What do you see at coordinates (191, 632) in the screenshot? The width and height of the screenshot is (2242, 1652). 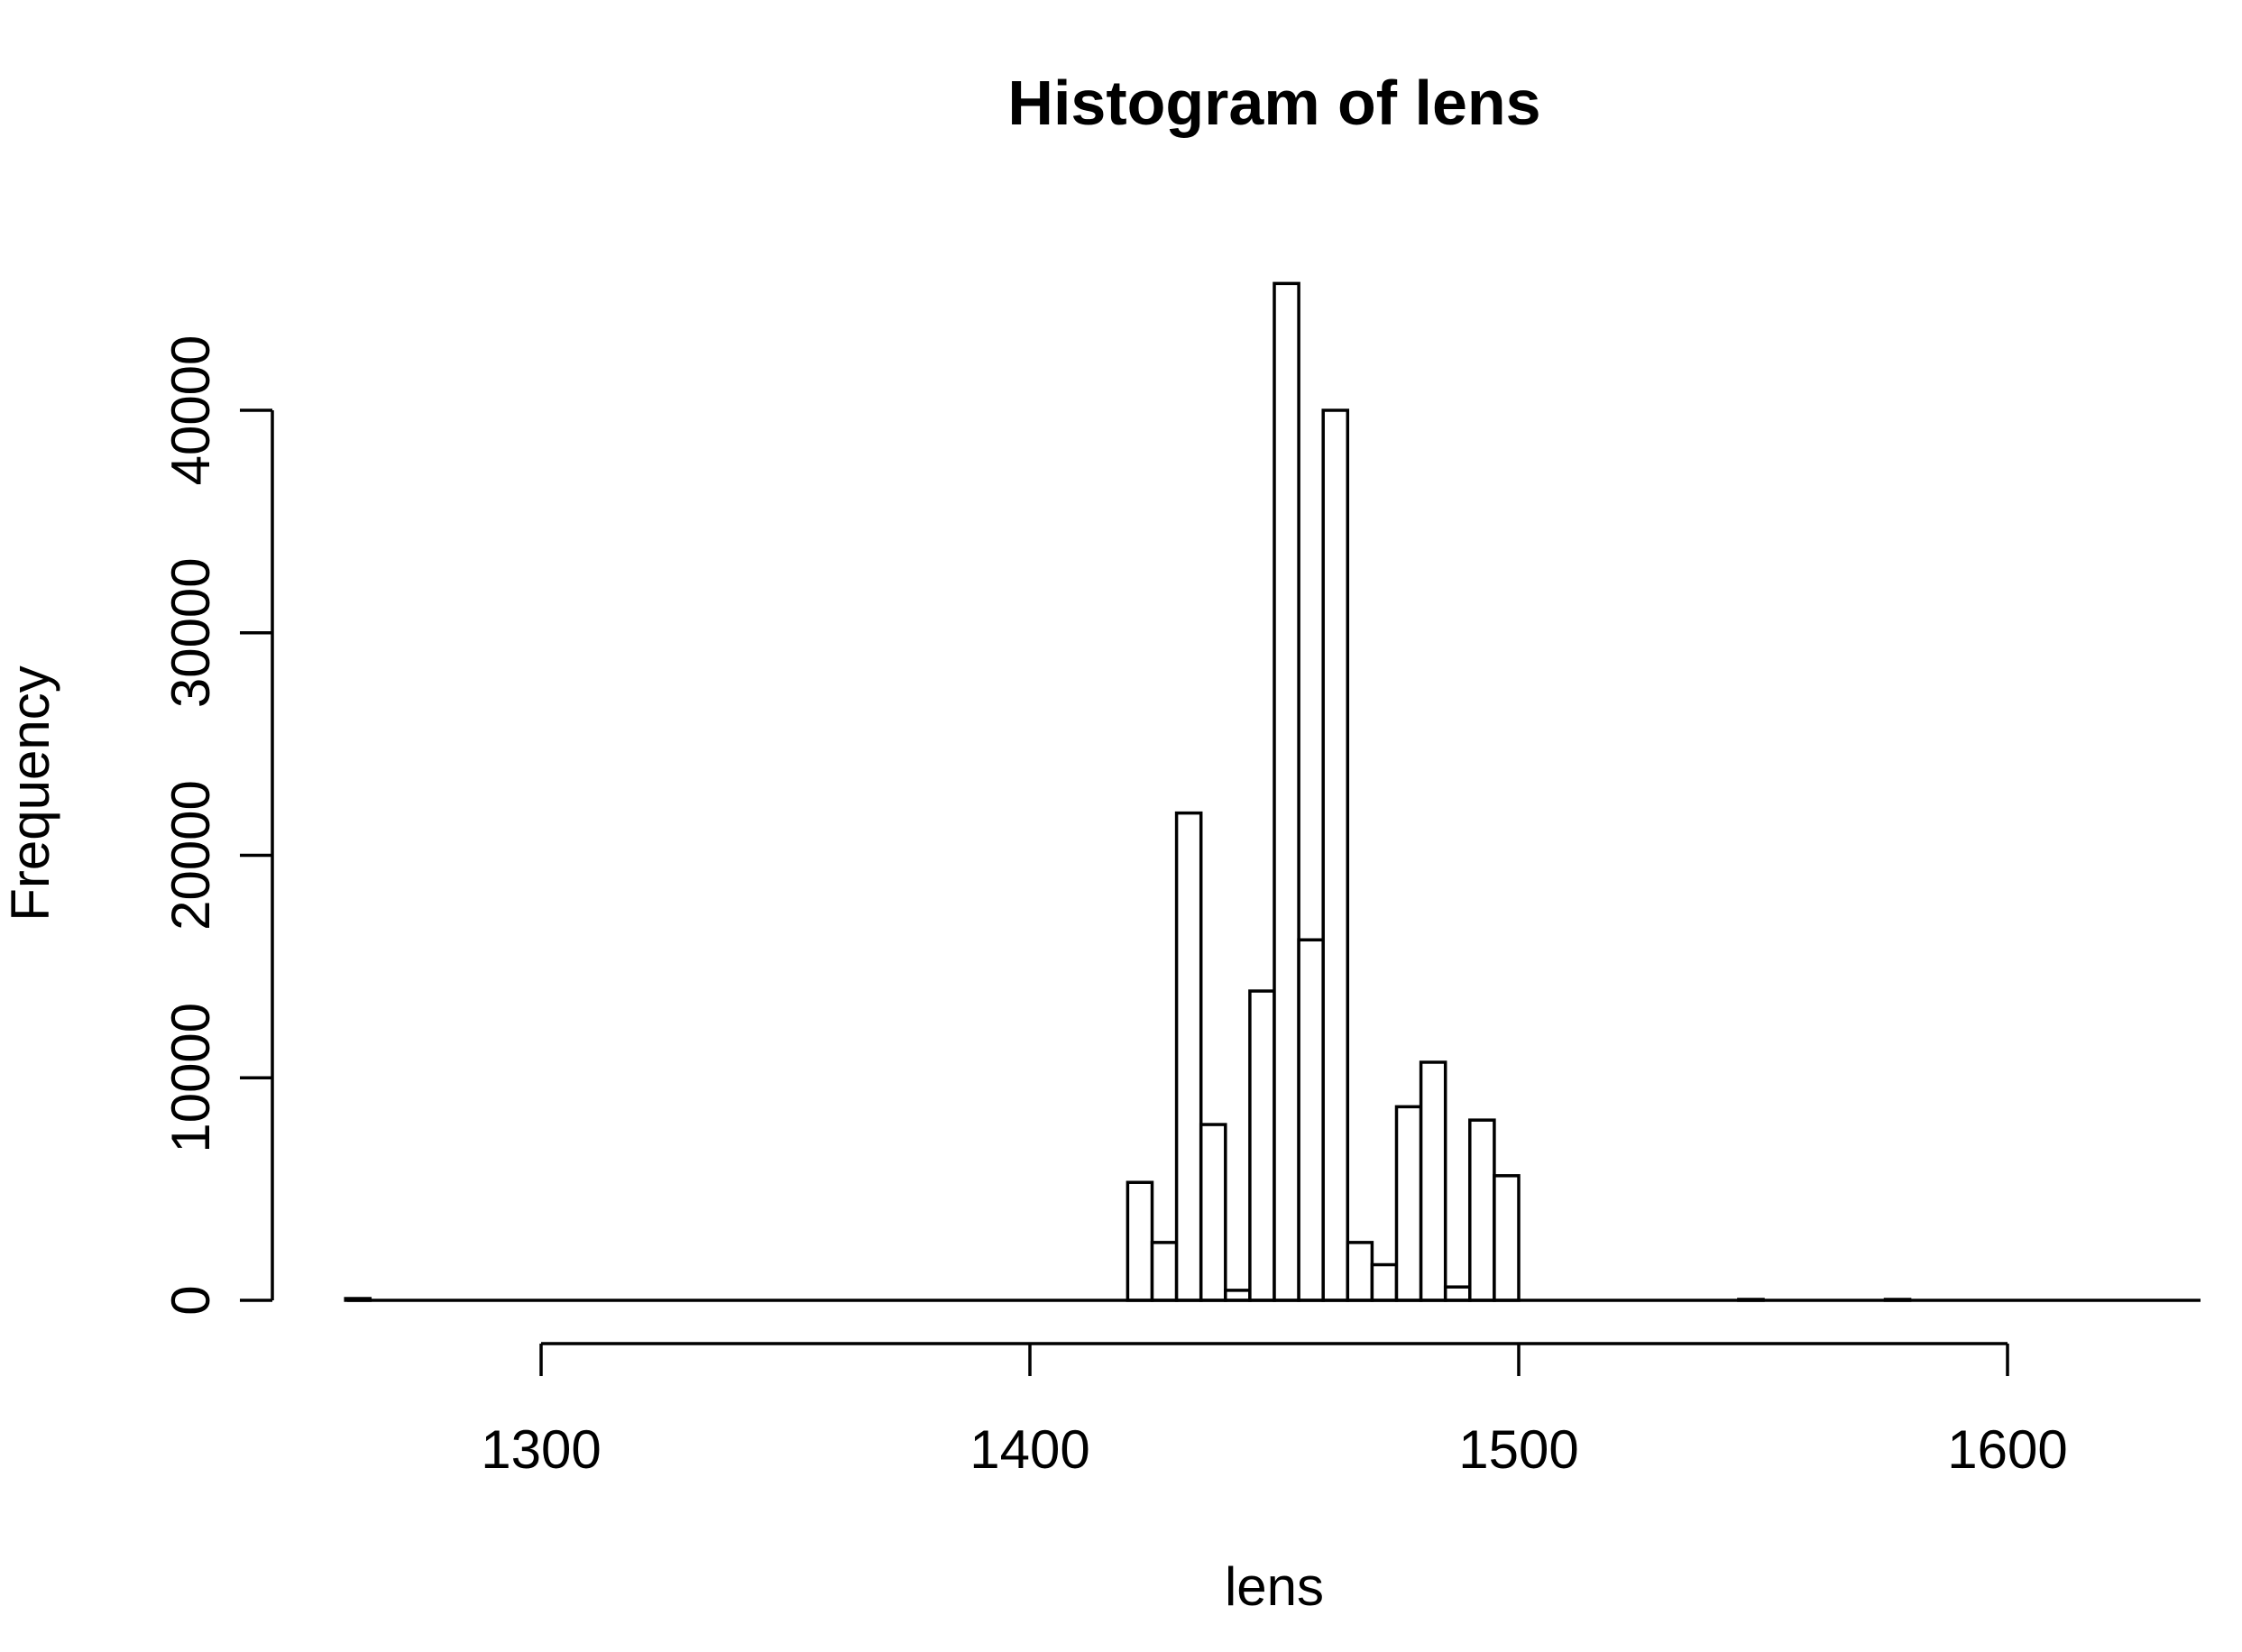 I see `y-tick-label: 30000` at bounding box center [191, 632].